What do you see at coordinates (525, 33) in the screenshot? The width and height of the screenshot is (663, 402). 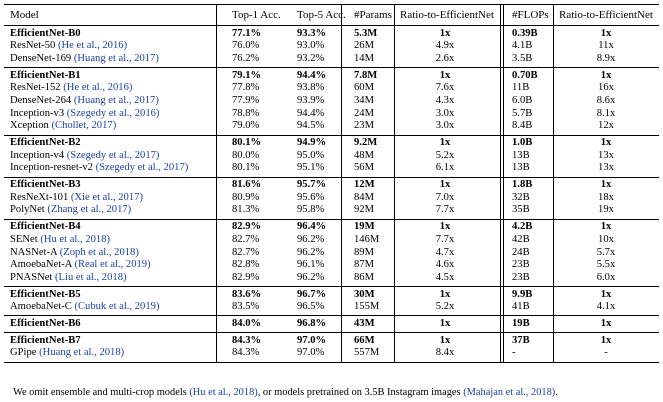 I see `cell-flops: 0.39B` at bounding box center [525, 33].